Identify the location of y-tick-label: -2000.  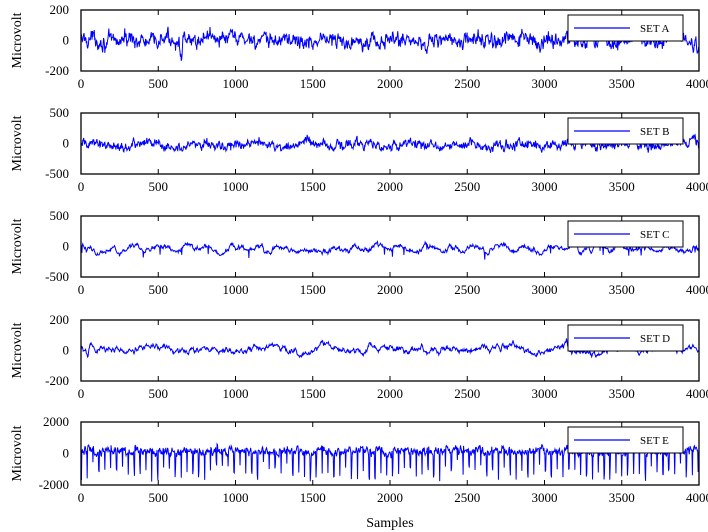
(54, 484).